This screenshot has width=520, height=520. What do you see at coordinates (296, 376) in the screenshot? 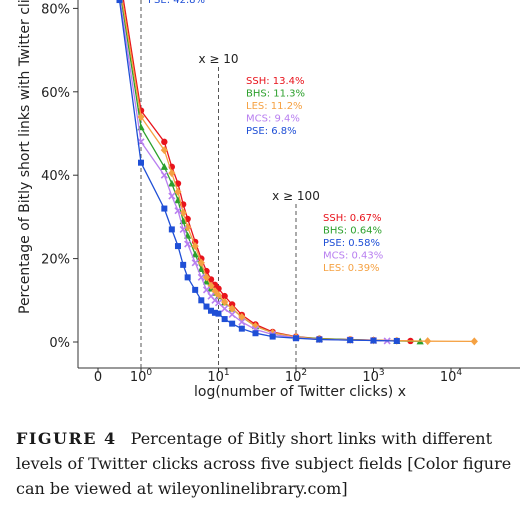
I see `x-tick-label: 10²` at bounding box center [296, 376].